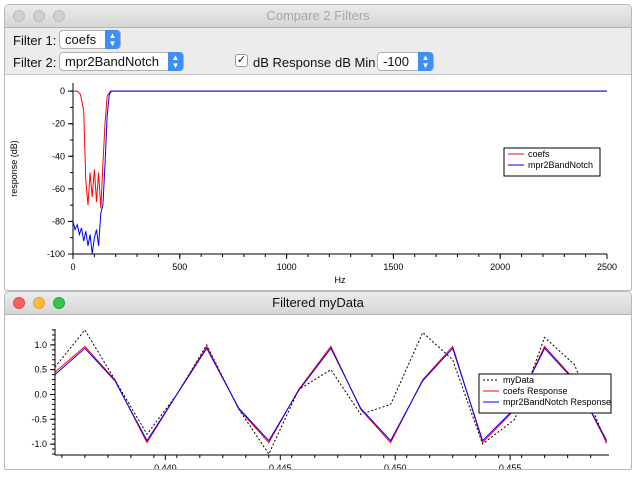 The width and height of the screenshot is (636, 478). What do you see at coordinates (607, 267) in the screenshot?
I see `x-tick-label: 2500` at bounding box center [607, 267].